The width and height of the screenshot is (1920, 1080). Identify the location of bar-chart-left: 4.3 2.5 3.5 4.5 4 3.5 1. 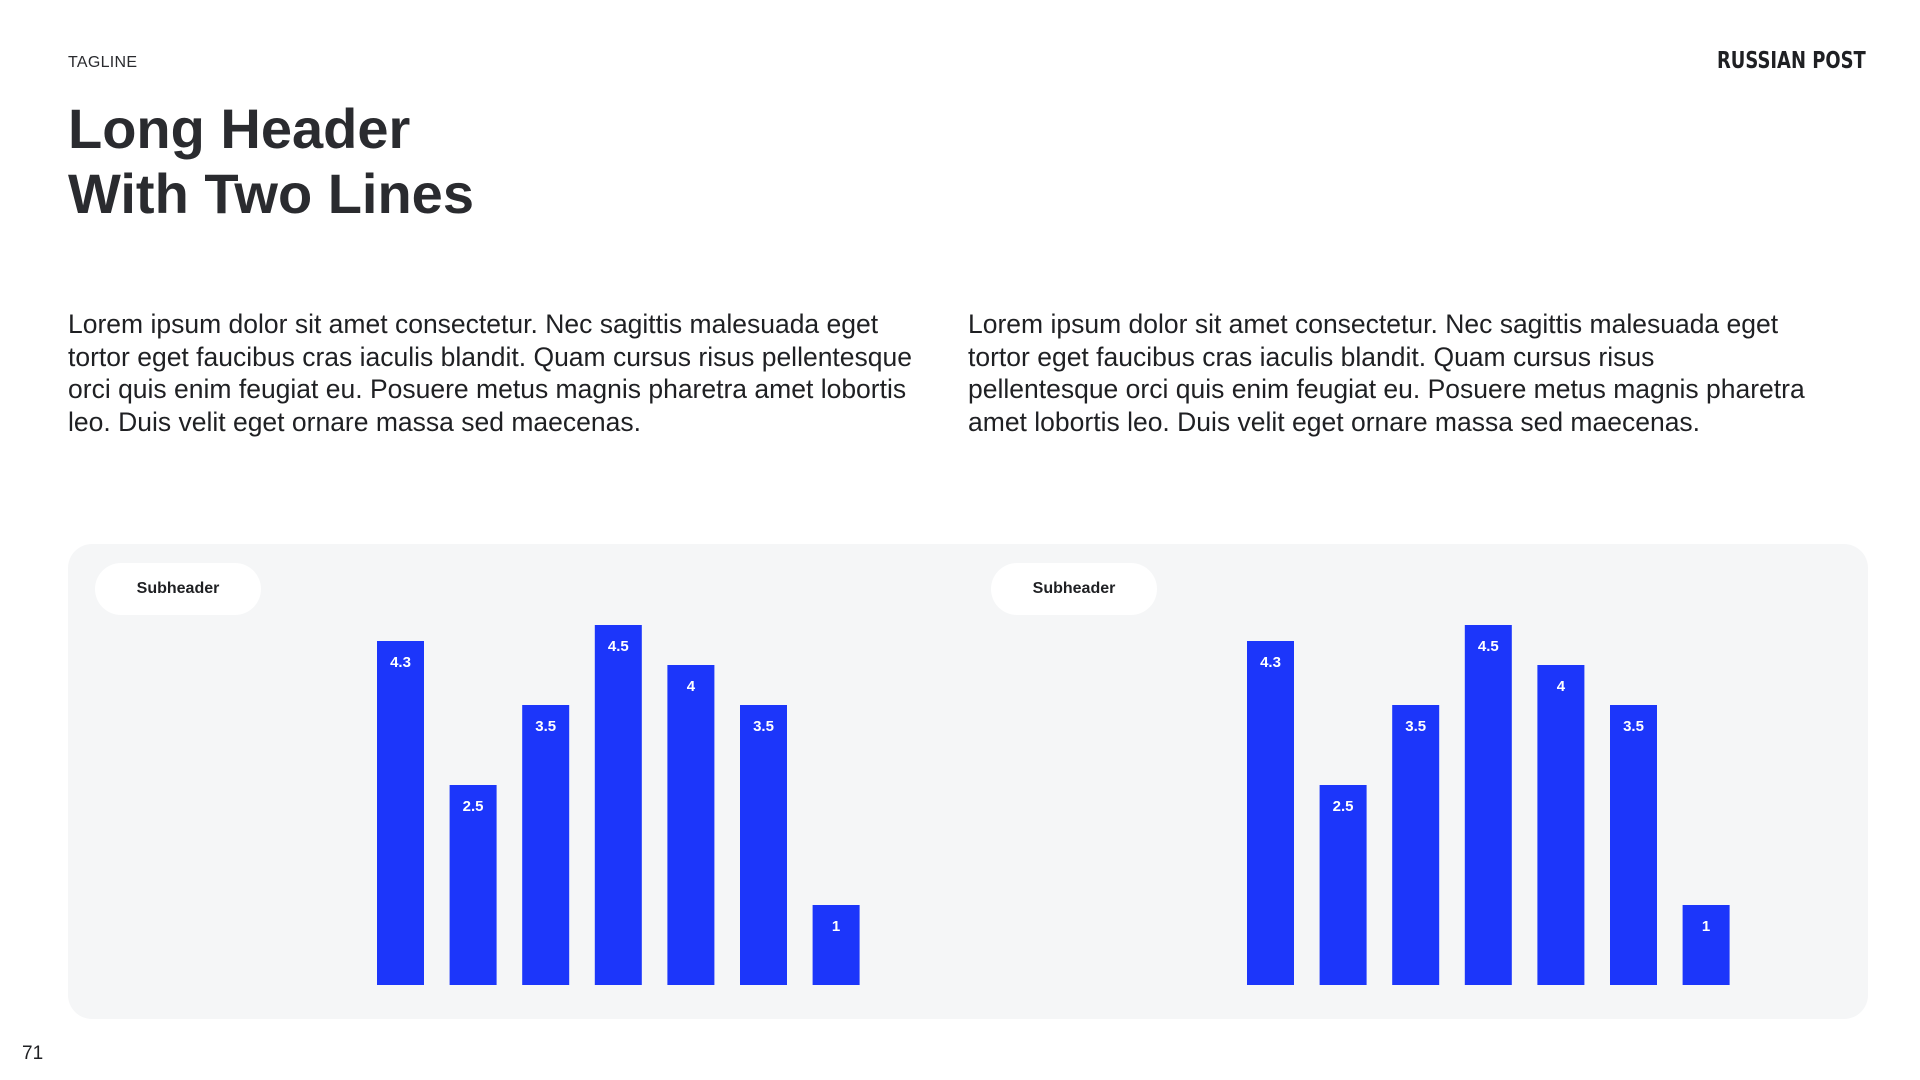
(618, 805).